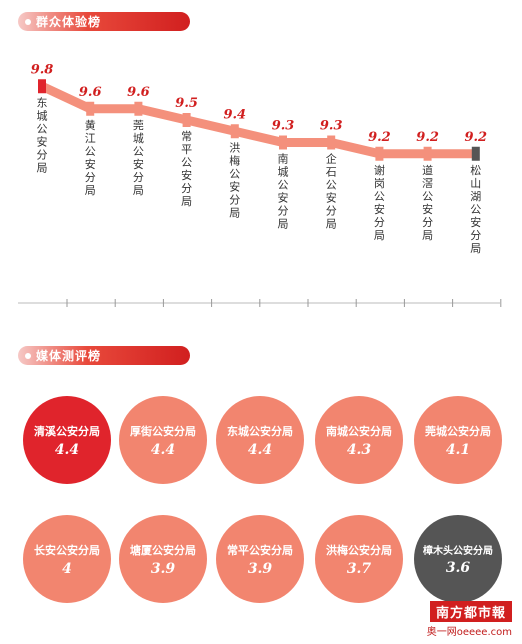 This screenshot has height=644, width=522. I want to click on bubble-value: 4, so click(67, 568).